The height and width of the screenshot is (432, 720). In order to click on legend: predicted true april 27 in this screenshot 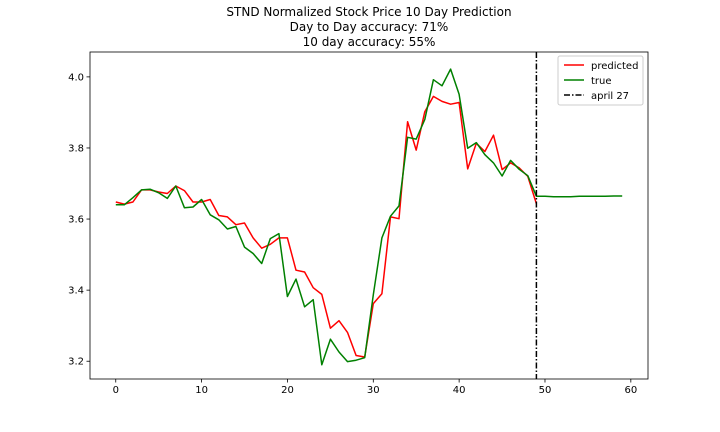, I will do `click(600, 80)`.